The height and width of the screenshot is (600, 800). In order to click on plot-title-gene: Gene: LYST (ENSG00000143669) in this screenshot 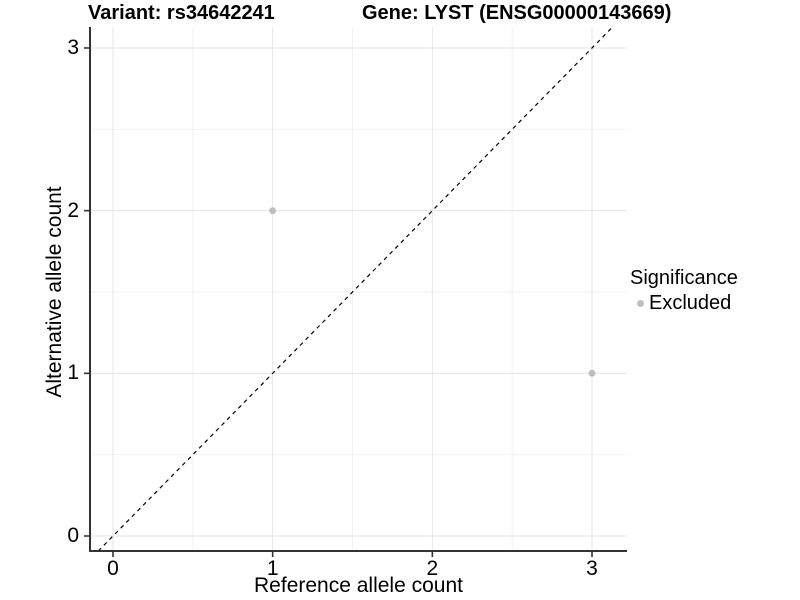, I will do `click(517, 13)`.